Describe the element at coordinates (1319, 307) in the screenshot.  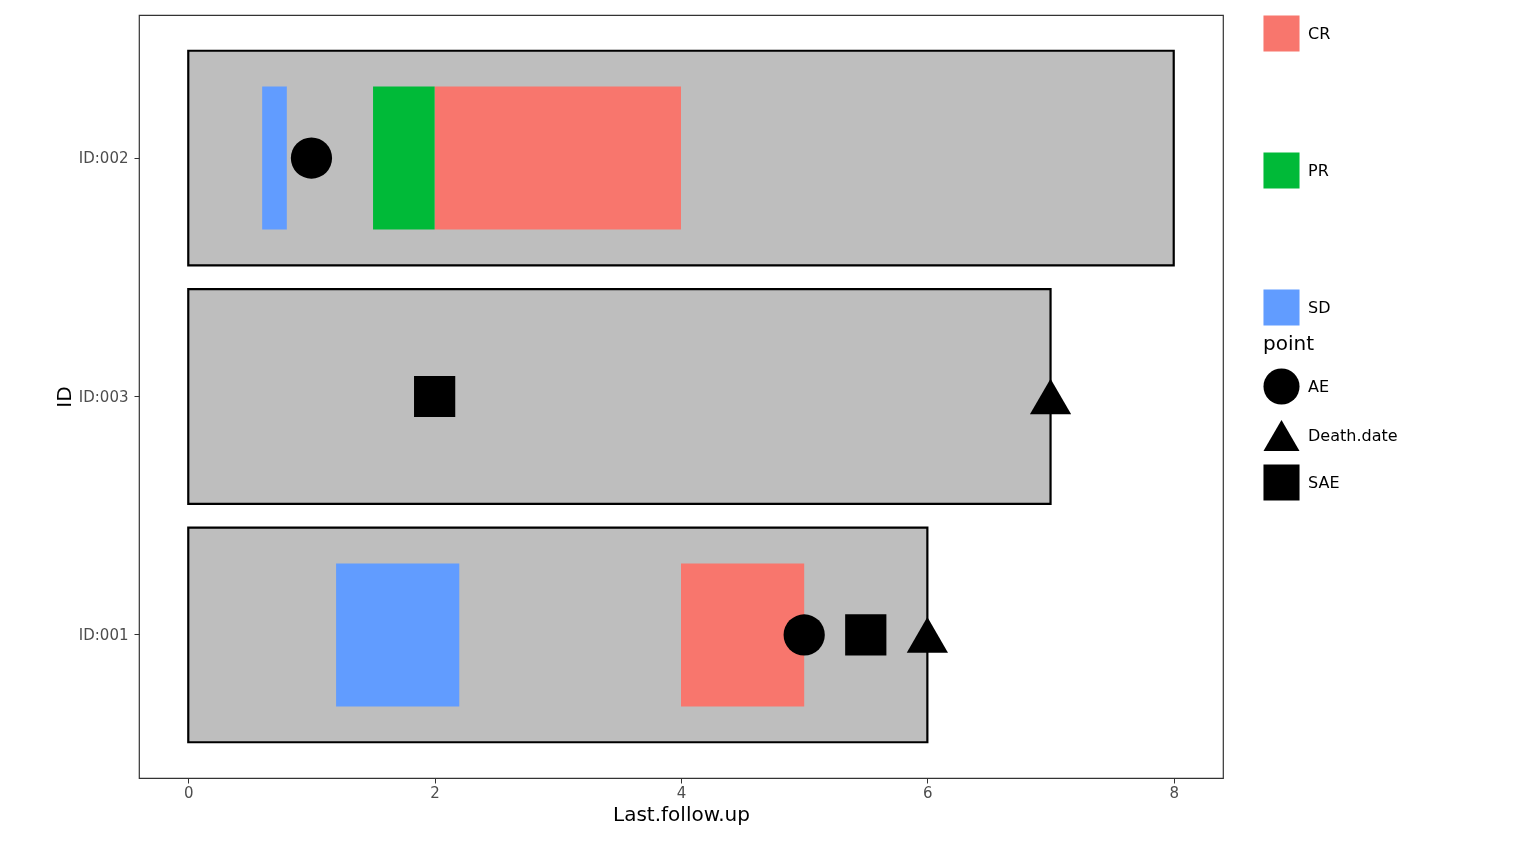
I see `legend-label: SD` at that location.